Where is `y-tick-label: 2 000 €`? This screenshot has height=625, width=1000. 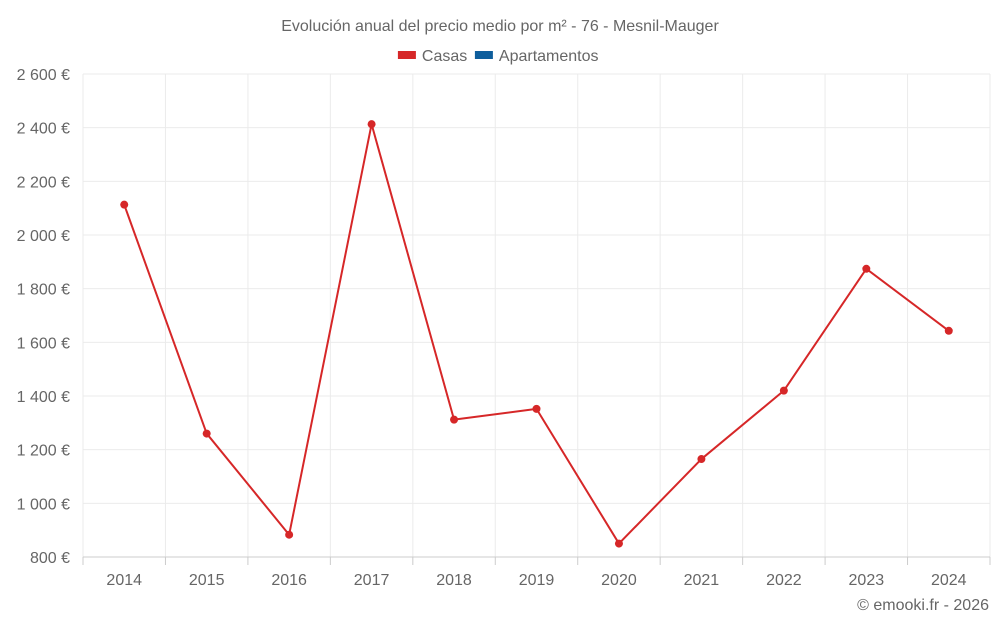
y-tick-label: 2 000 € is located at coordinates (43, 236).